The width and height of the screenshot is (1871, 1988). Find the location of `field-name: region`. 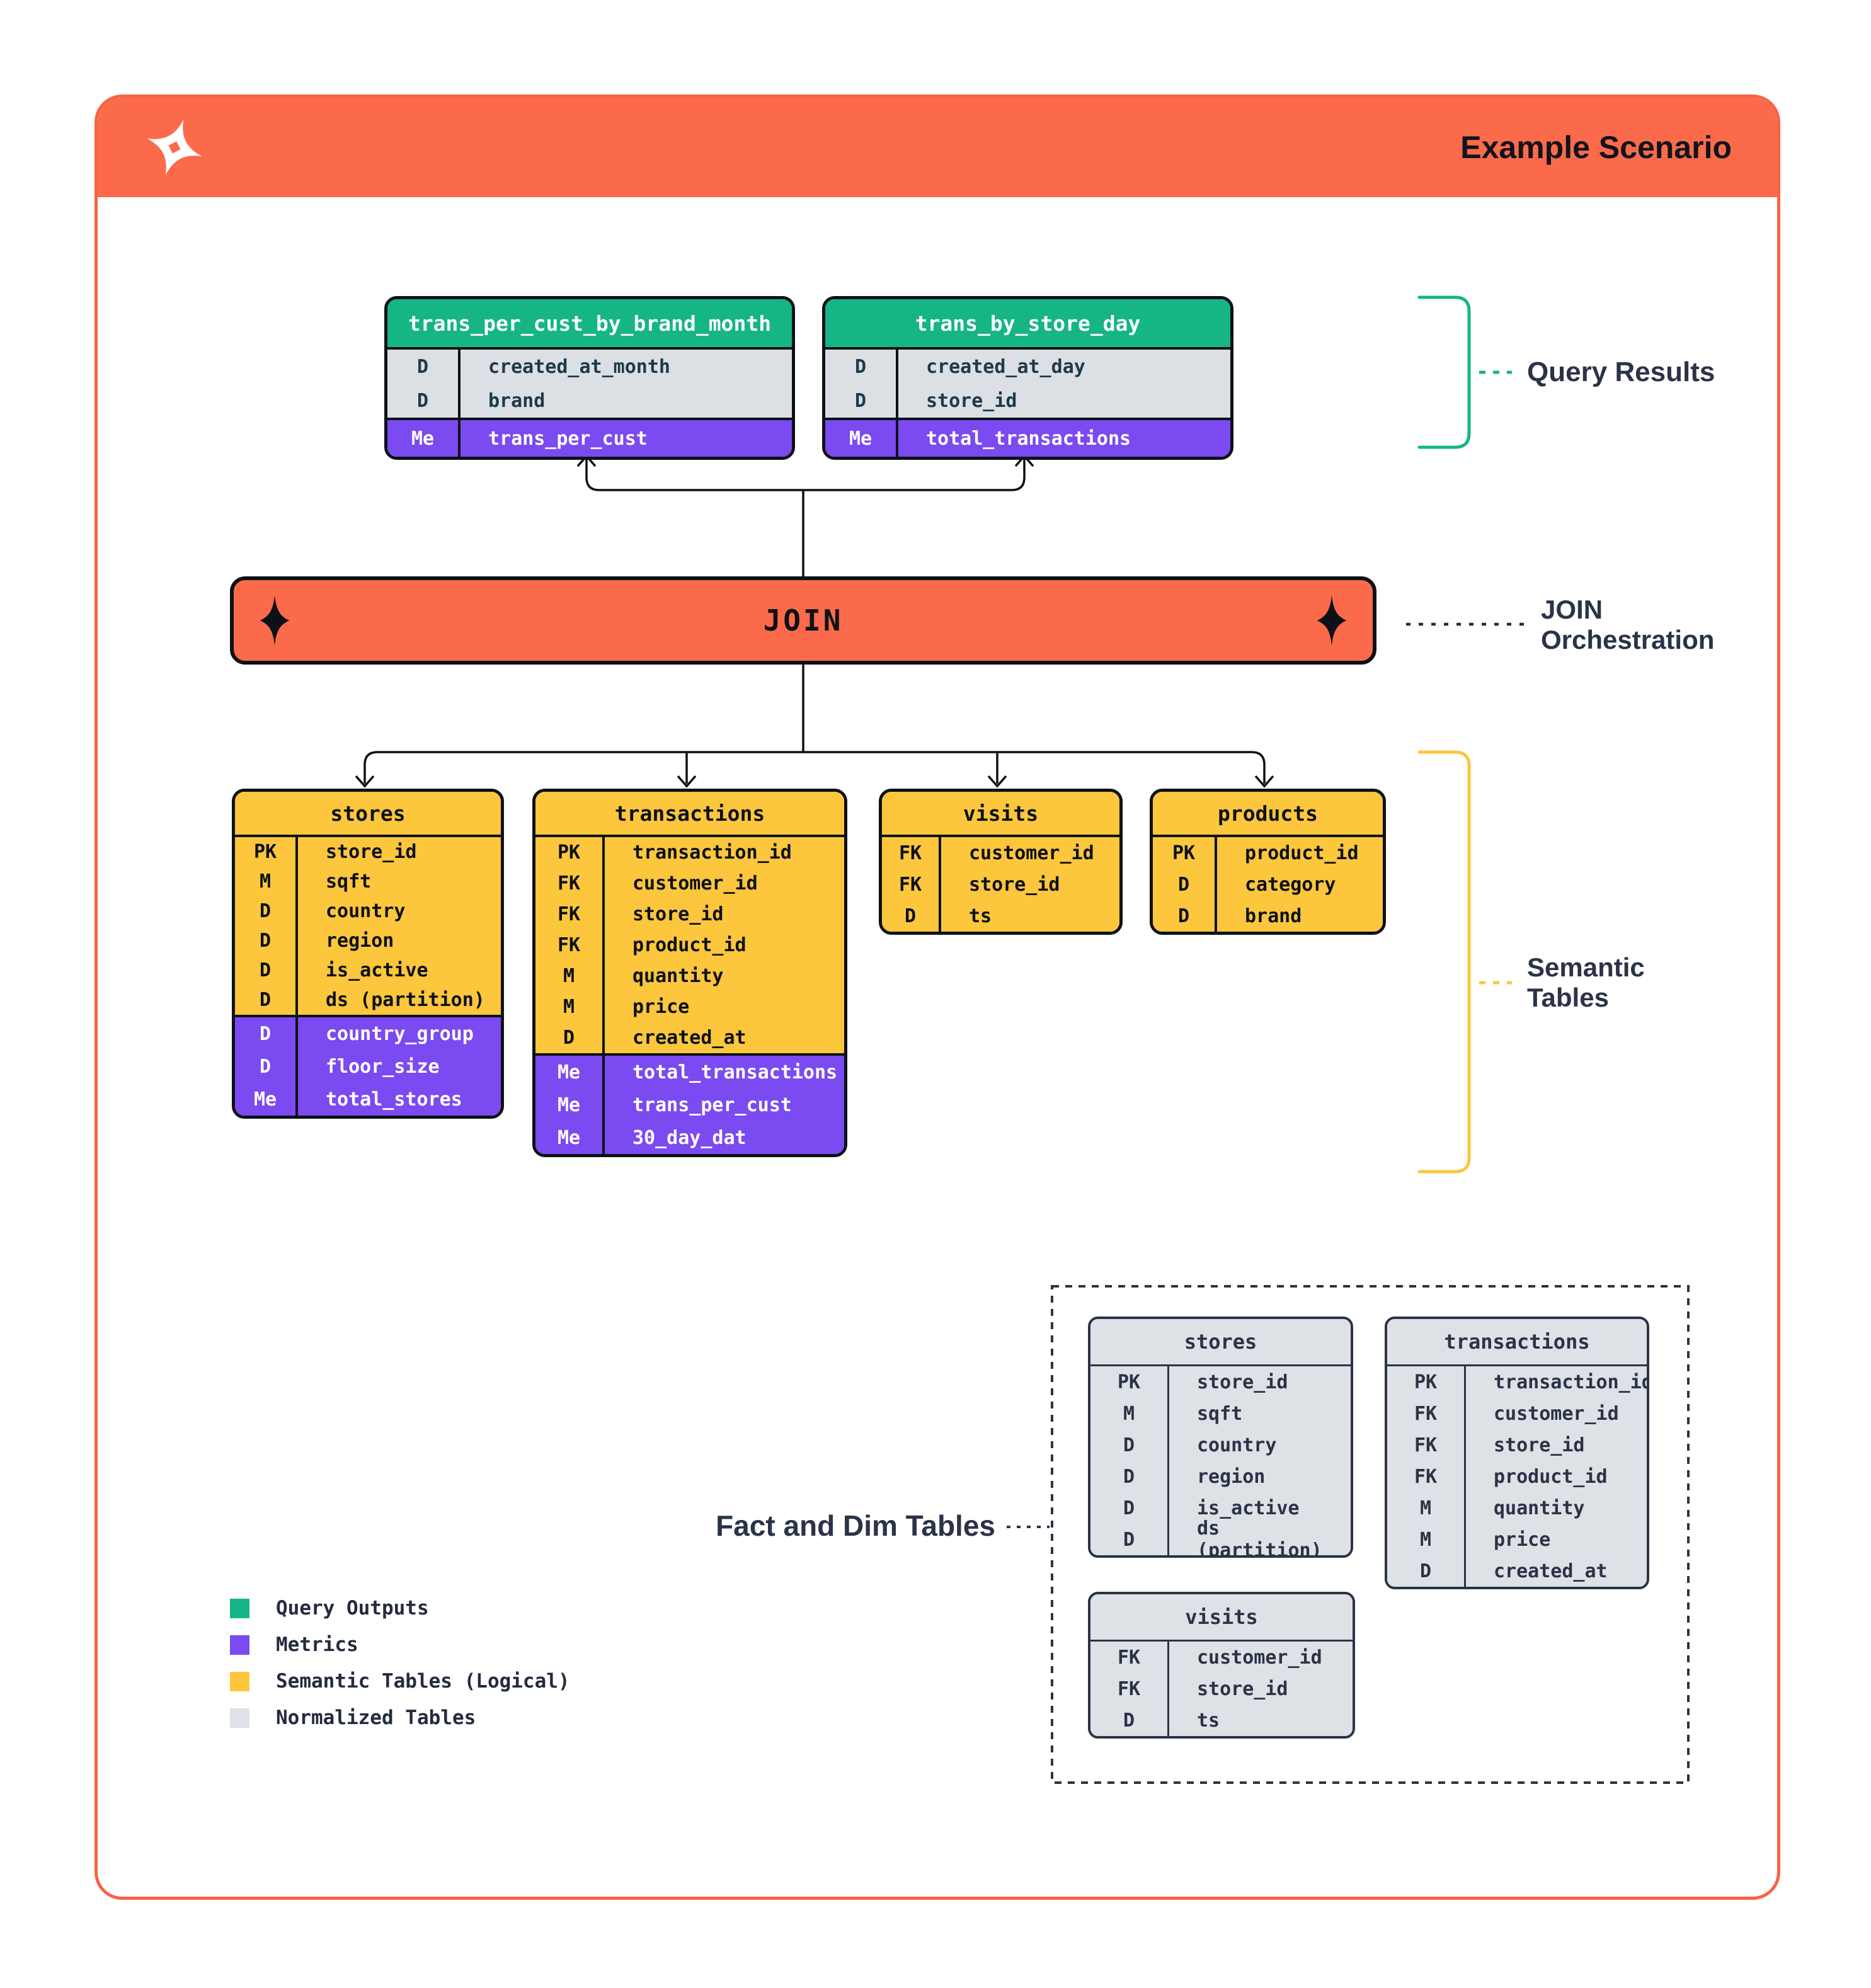

field-name: region is located at coordinates (1231, 1476).